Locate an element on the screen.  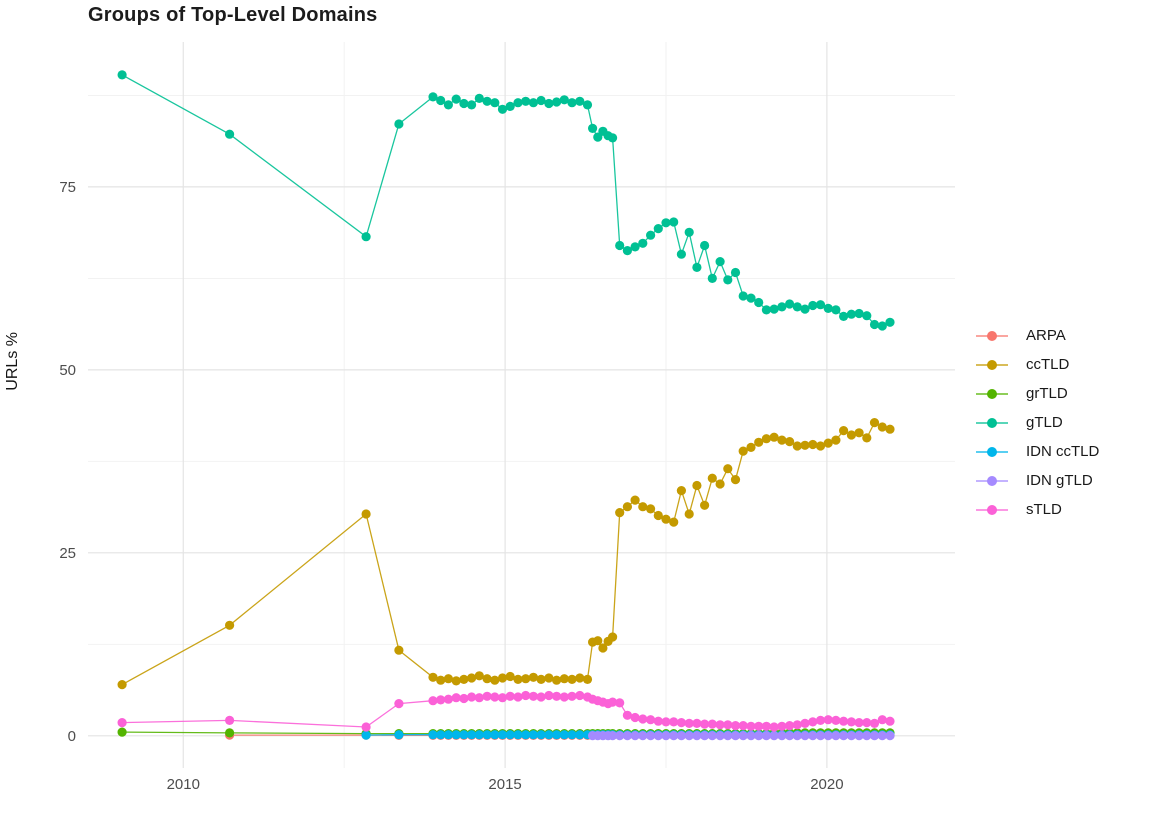
legend-label: IDN gTLD is located at coordinates (1059, 480).